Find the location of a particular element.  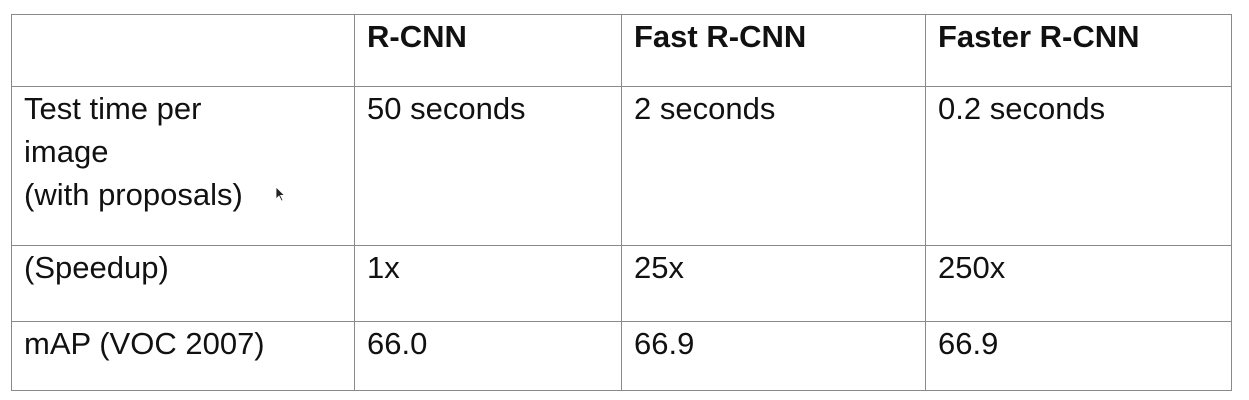

row-label-map: mAP (VOC 2007) is located at coordinates (183, 356).